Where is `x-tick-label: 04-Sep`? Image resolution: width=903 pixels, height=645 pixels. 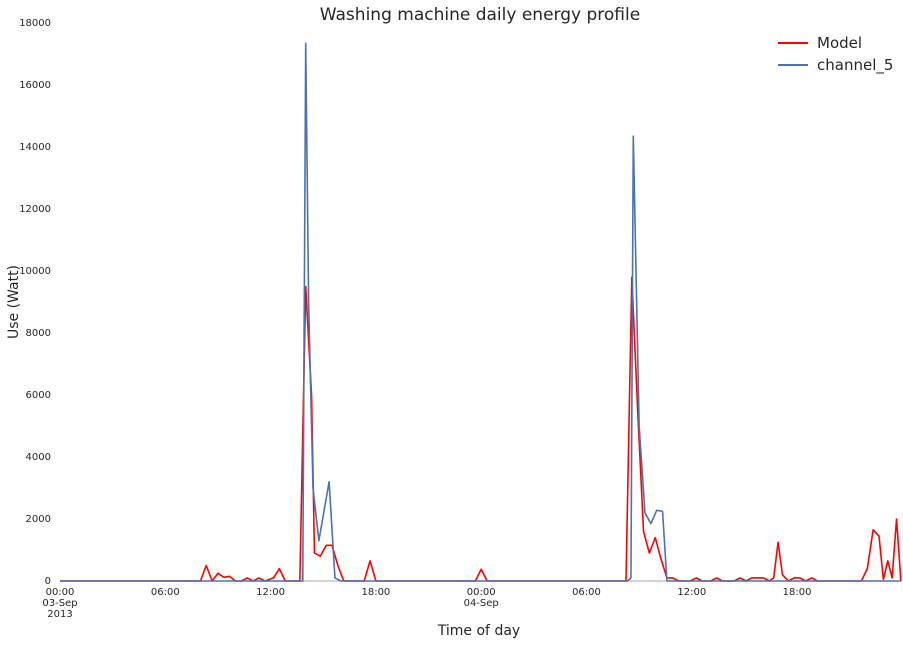 x-tick-label: 04-Sep is located at coordinates (481, 603).